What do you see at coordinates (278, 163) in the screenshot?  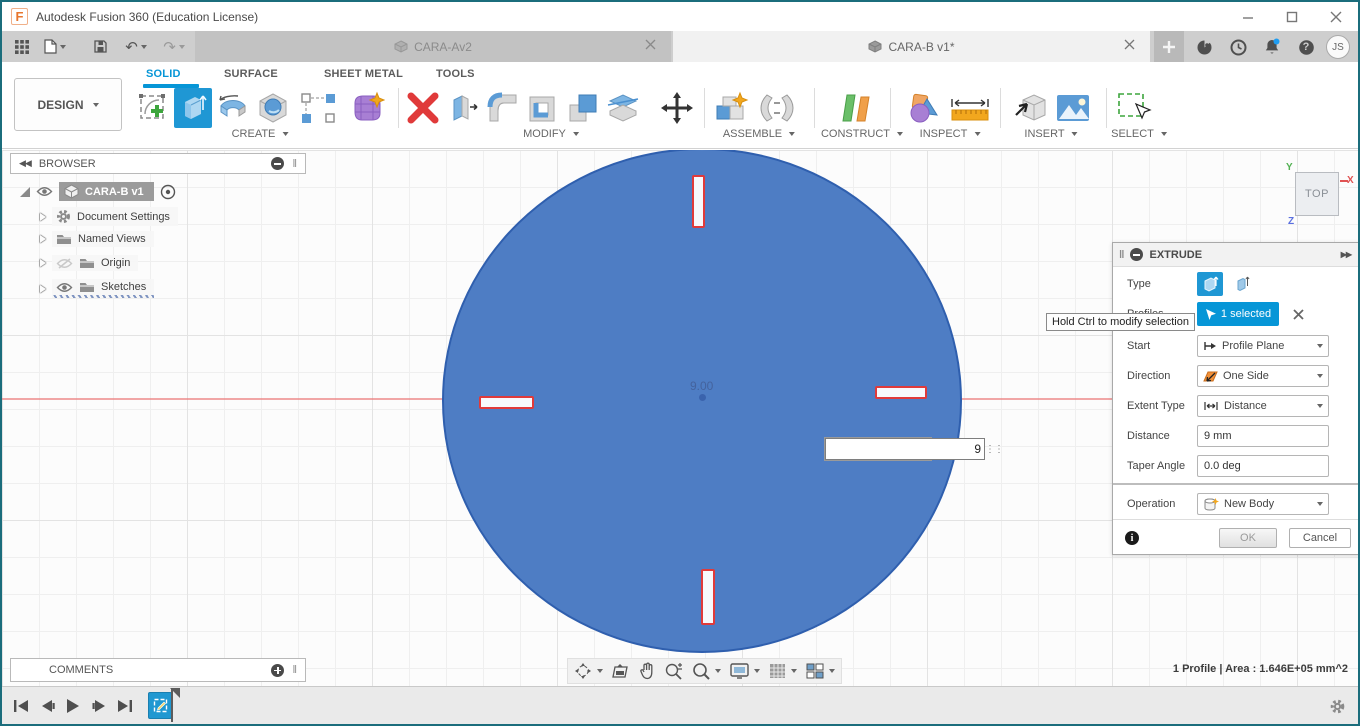 I see `collapse-all-icon` at bounding box center [278, 163].